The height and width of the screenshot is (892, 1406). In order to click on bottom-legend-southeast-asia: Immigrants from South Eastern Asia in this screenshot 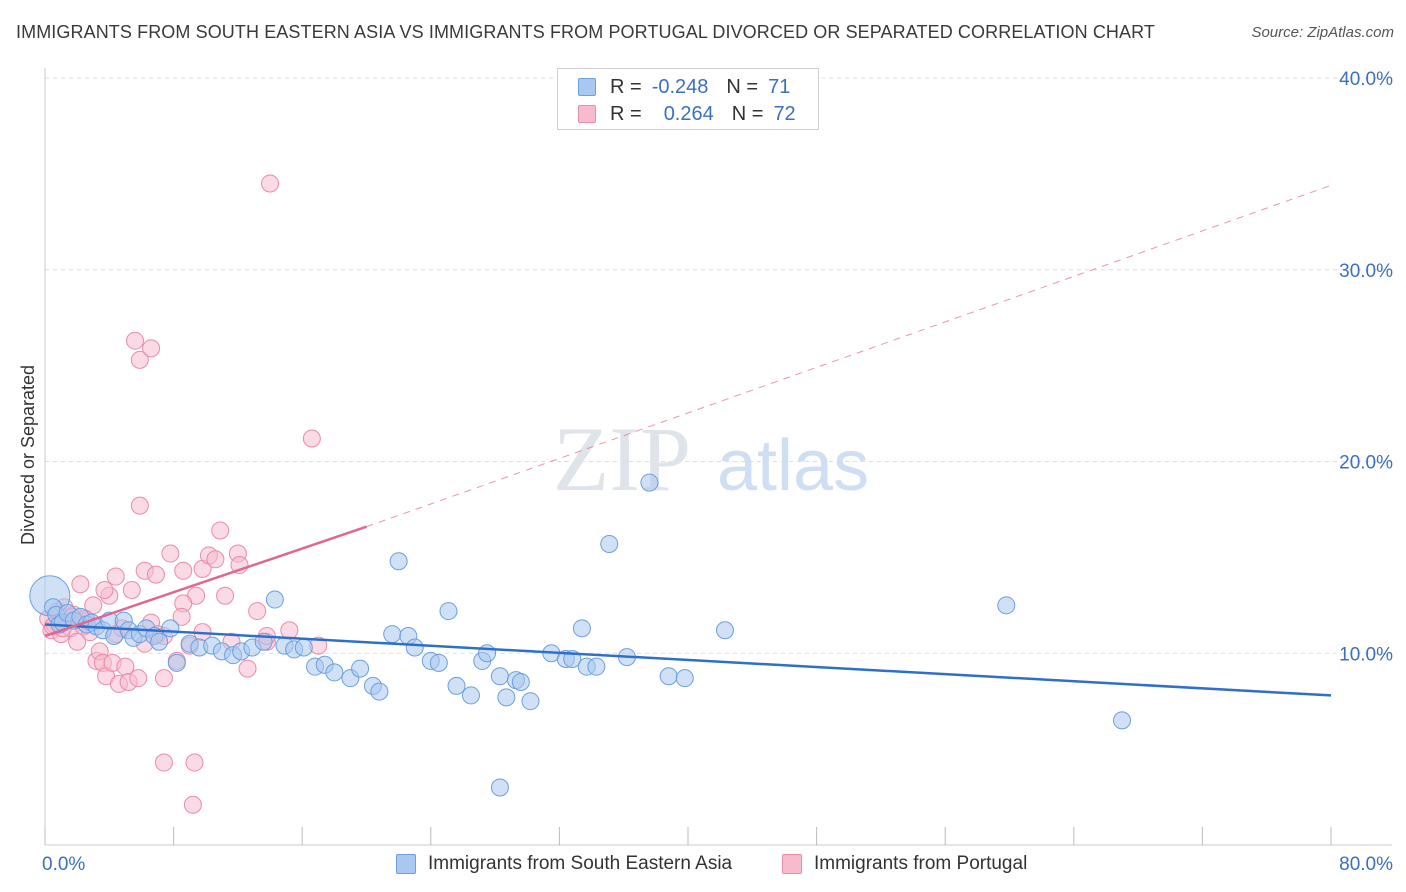, I will do `click(564, 864)`.